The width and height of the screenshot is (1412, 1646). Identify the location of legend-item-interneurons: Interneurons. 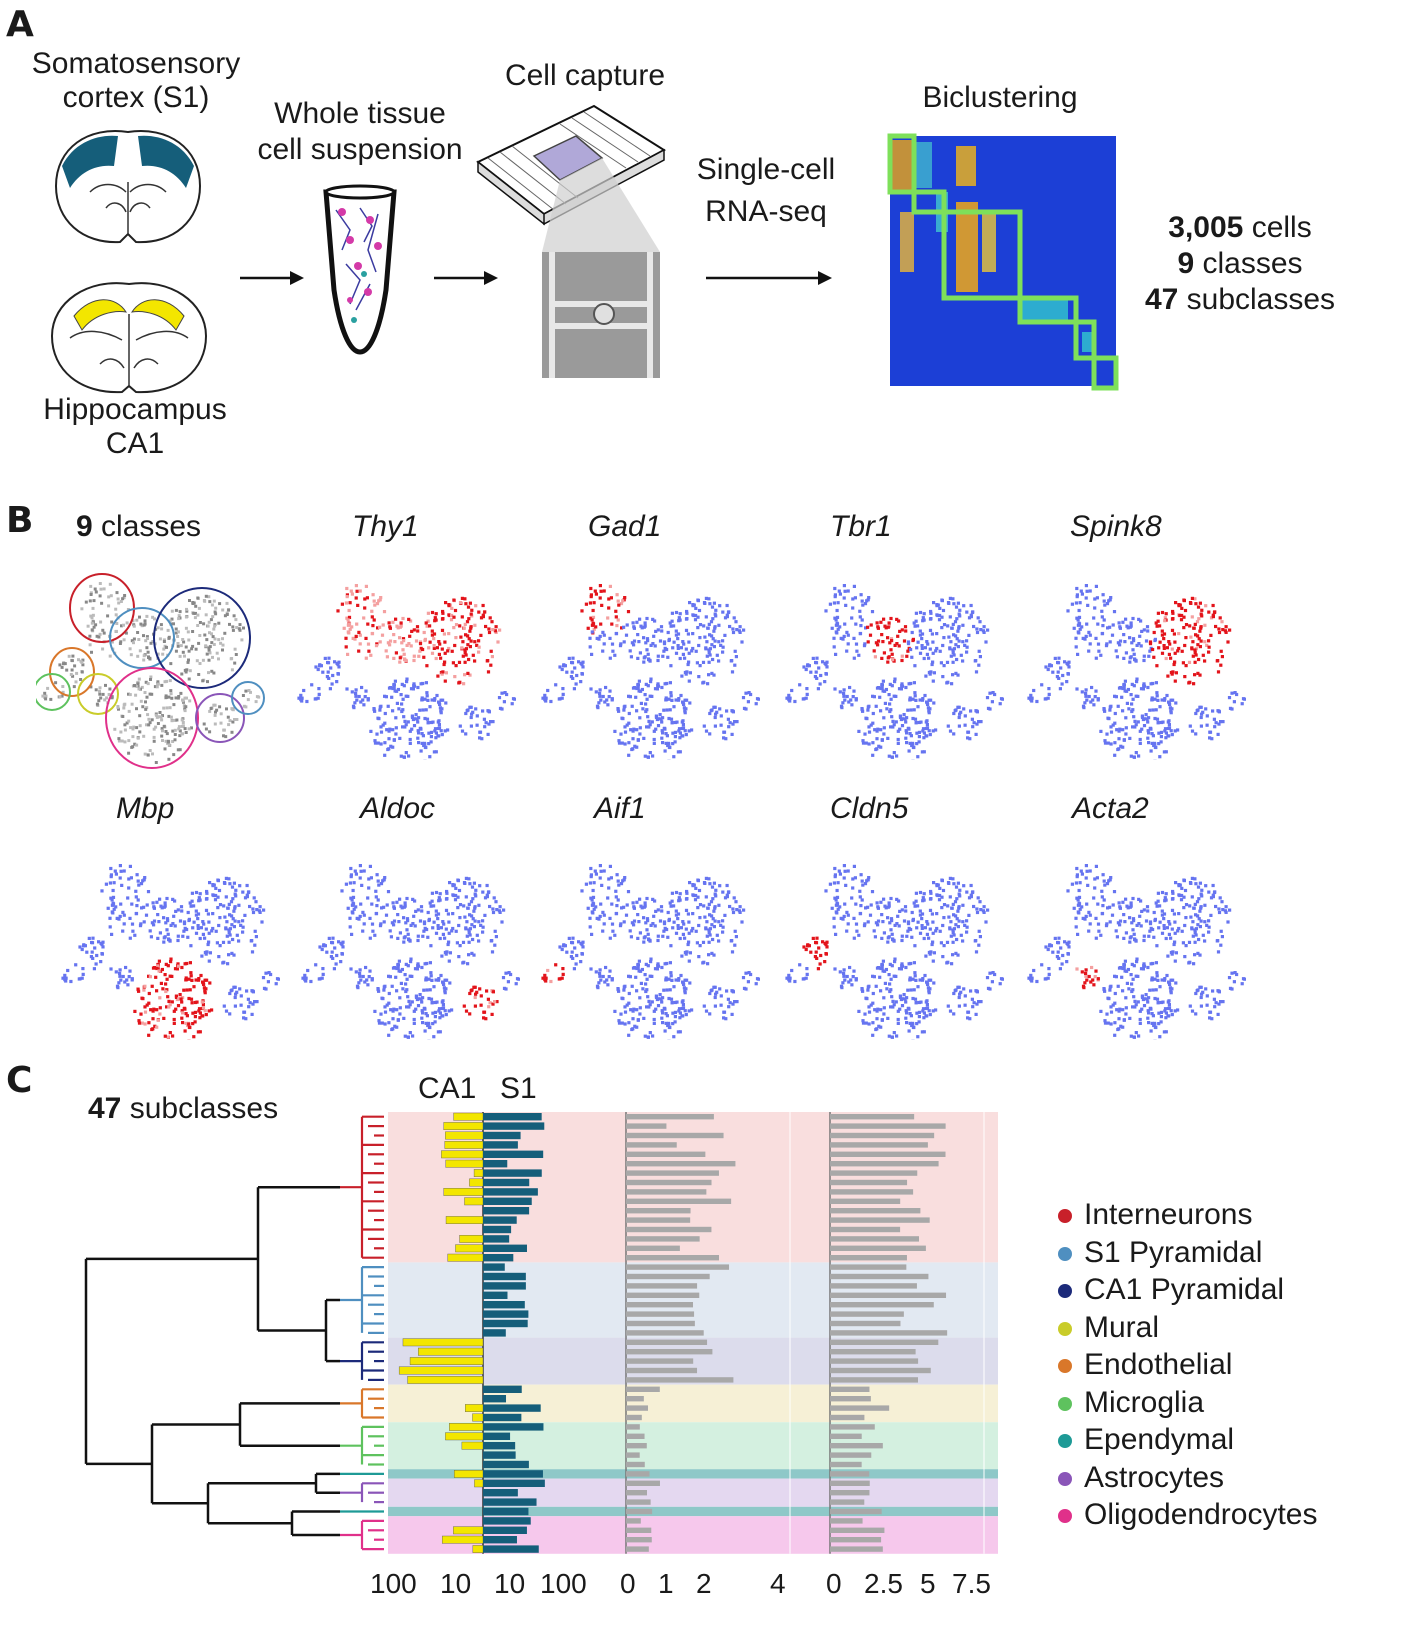
(1155, 1215).